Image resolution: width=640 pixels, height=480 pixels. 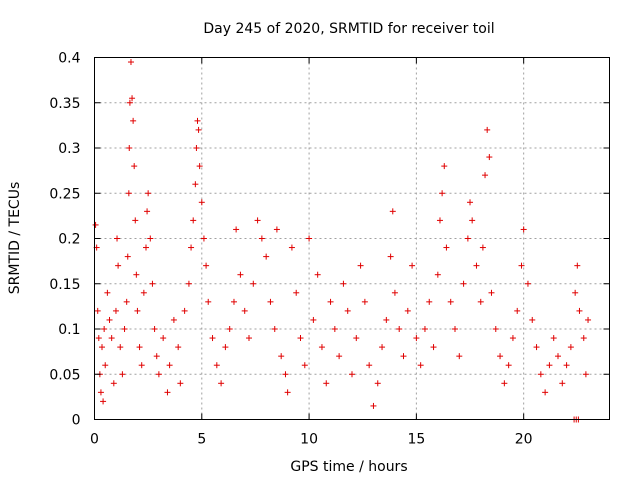 I want to click on x-tick-labels: 0 5 10 15 20, so click(x=311, y=440).